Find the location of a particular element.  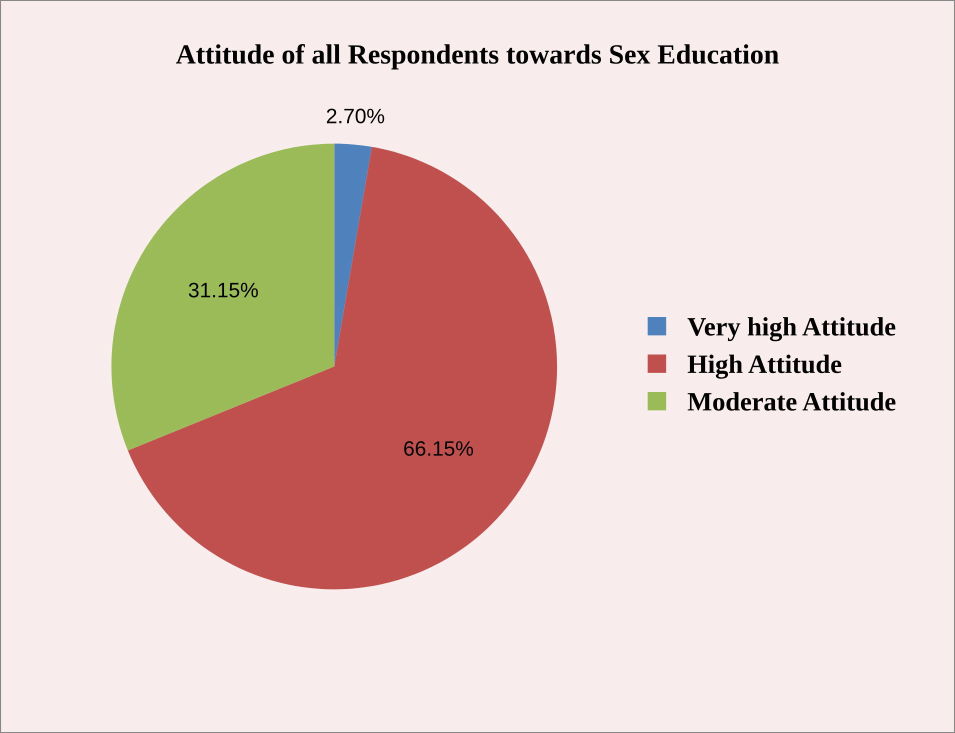

data-label: 2.70% is located at coordinates (355, 116).